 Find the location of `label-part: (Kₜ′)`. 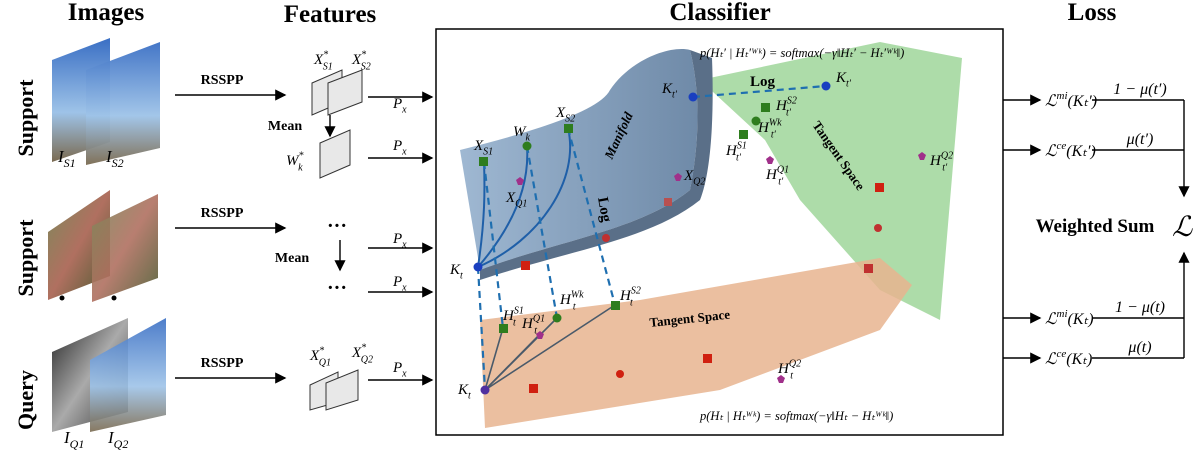

label-part: (Kₜ′) is located at coordinates (1083, 101).